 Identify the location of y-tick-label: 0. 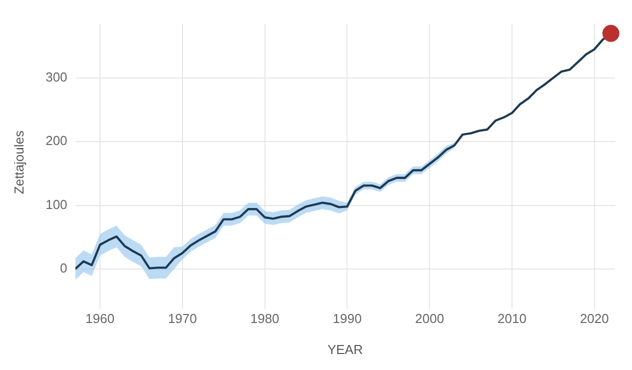
(64, 268).